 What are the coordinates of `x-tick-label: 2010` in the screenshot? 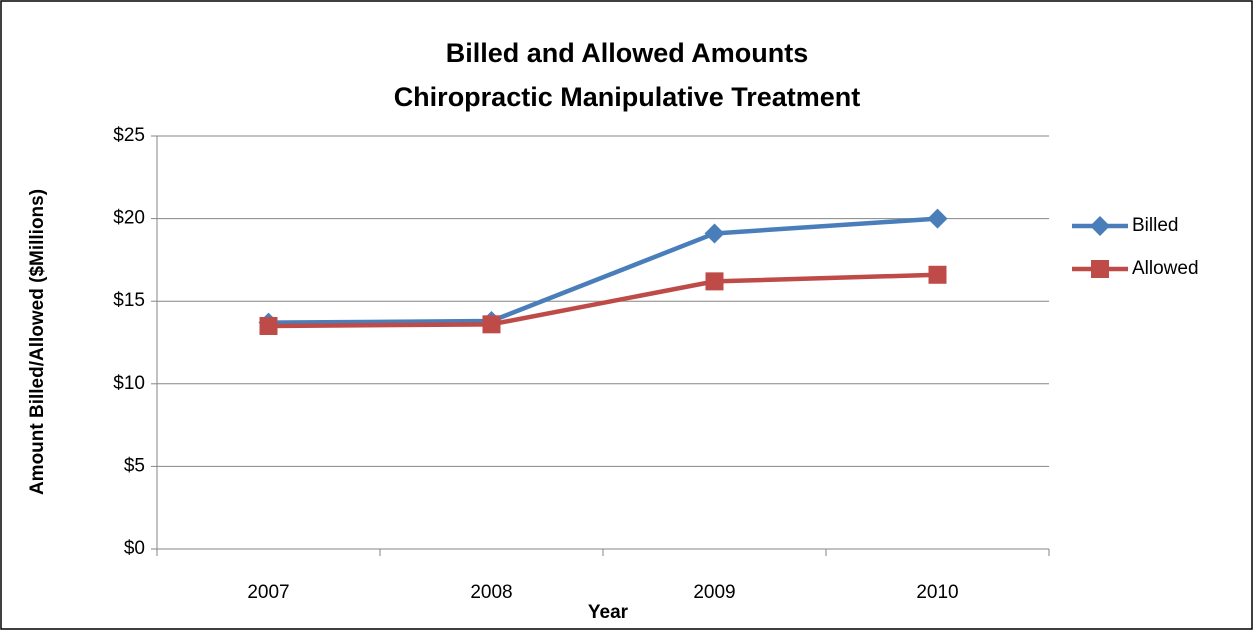 It's located at (937, 592).